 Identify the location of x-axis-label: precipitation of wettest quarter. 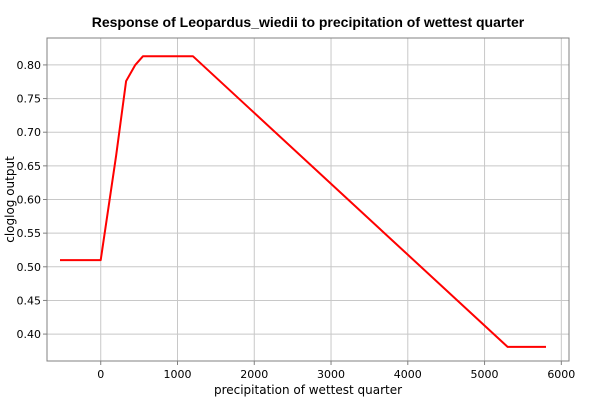
(308, 390).